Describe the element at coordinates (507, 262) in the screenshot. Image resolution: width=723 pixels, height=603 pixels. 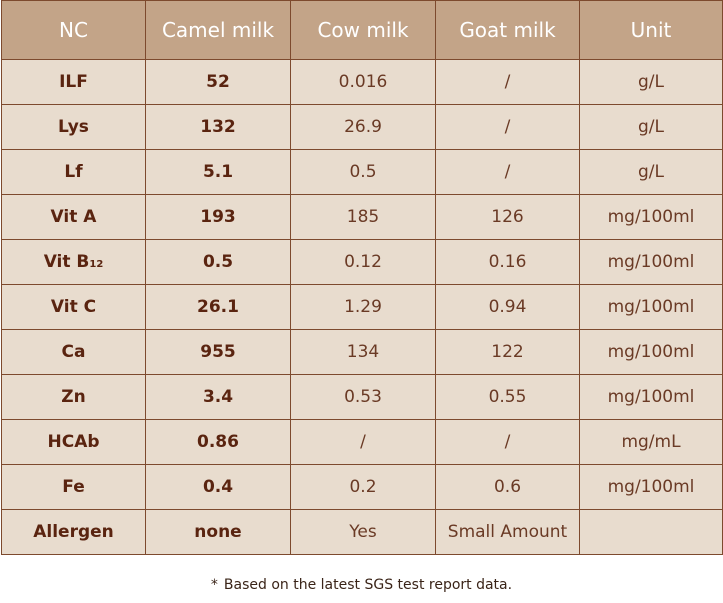
I see `goat-milk-cell: 0.16` at that location.